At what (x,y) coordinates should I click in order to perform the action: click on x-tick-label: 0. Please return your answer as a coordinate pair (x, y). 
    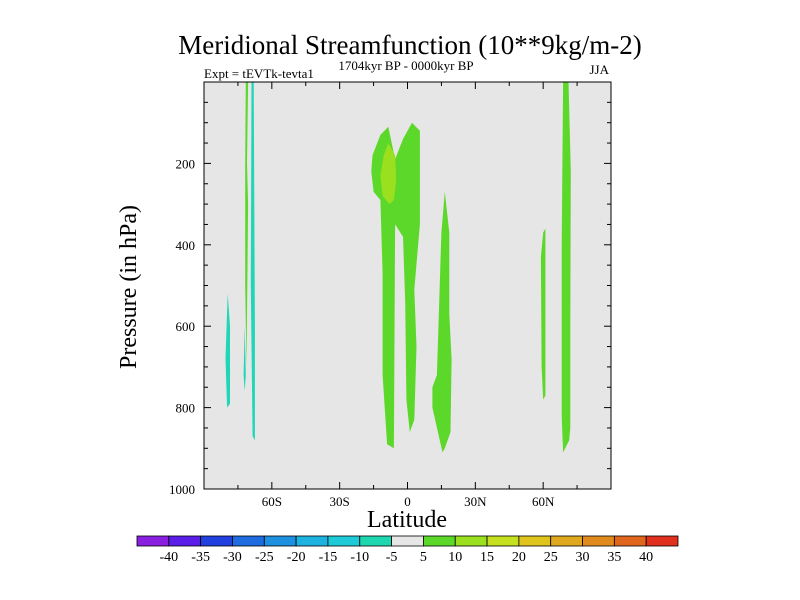
    Looking at the image, I should click on (407, 501).